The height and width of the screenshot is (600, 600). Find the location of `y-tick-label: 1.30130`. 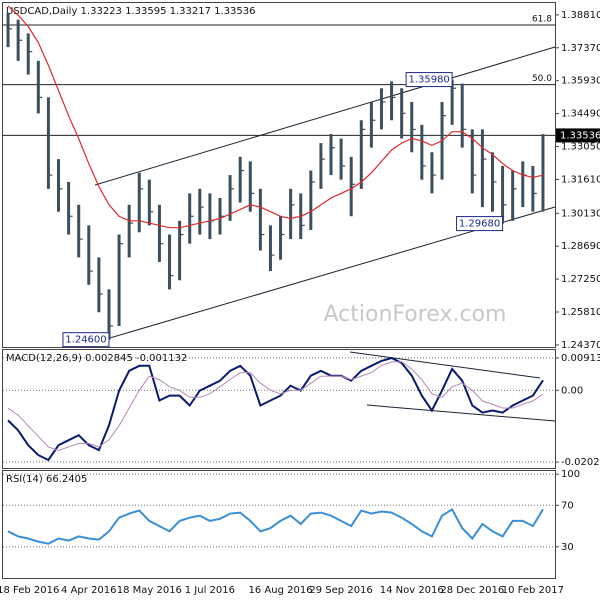

y-tick-label: 1.30130 is located at coordinates (580, 213).